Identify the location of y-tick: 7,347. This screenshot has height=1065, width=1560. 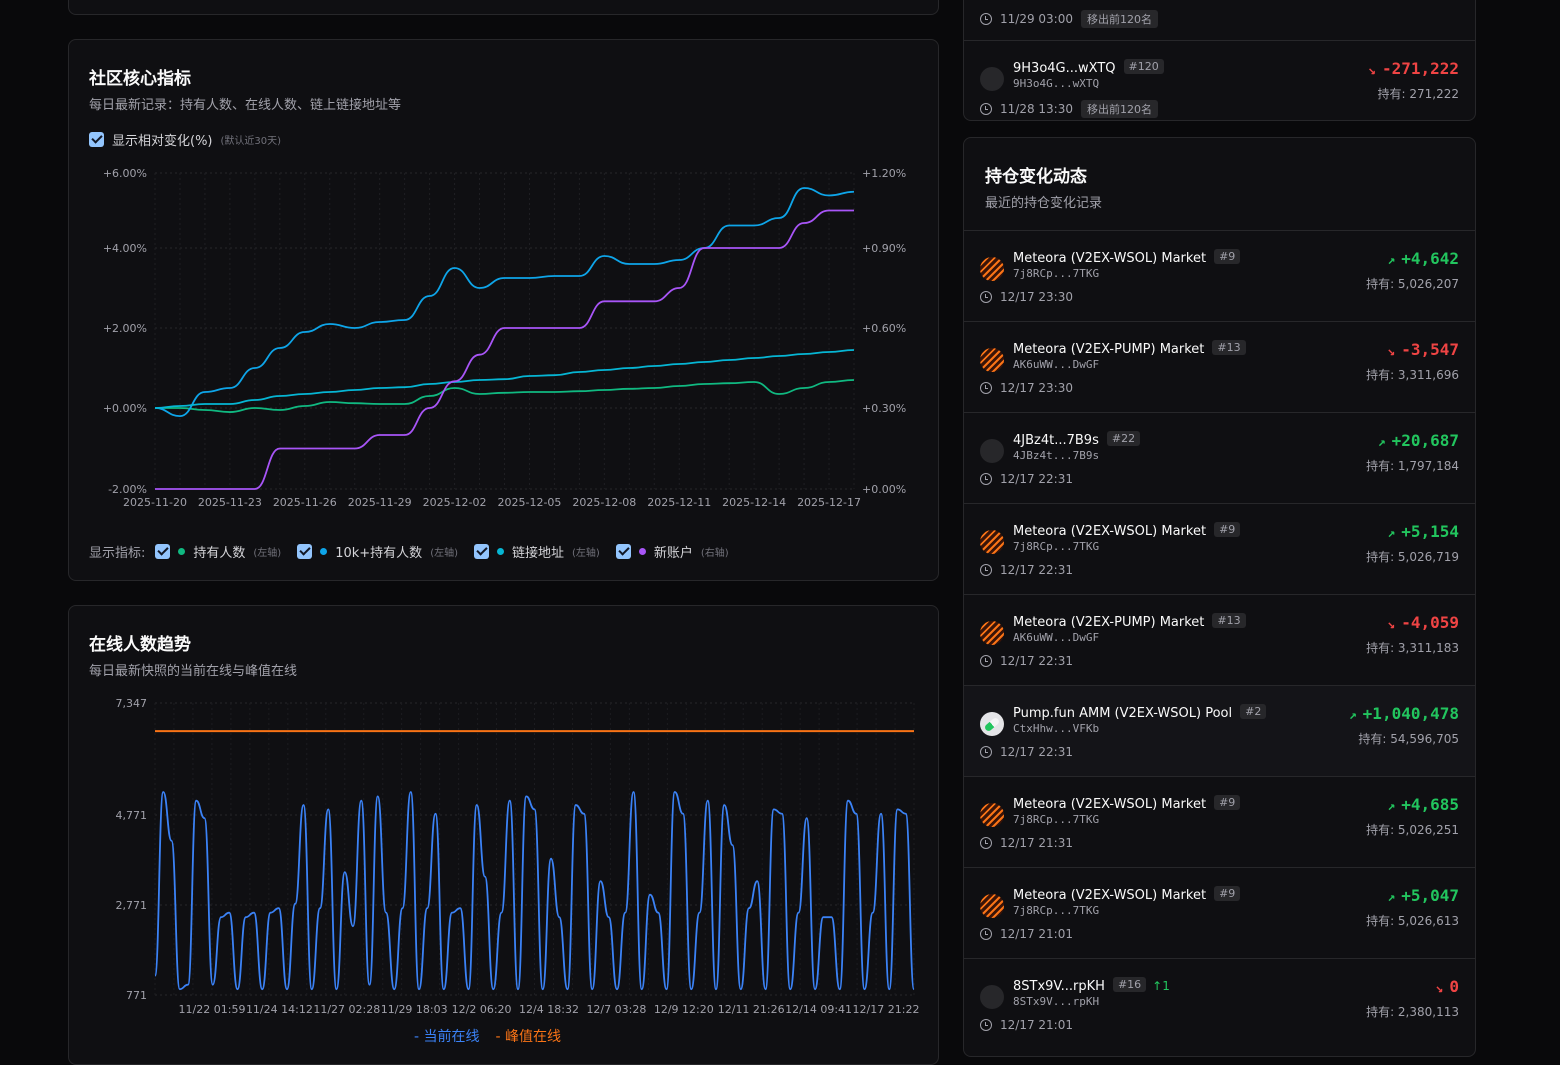
(132, 703).